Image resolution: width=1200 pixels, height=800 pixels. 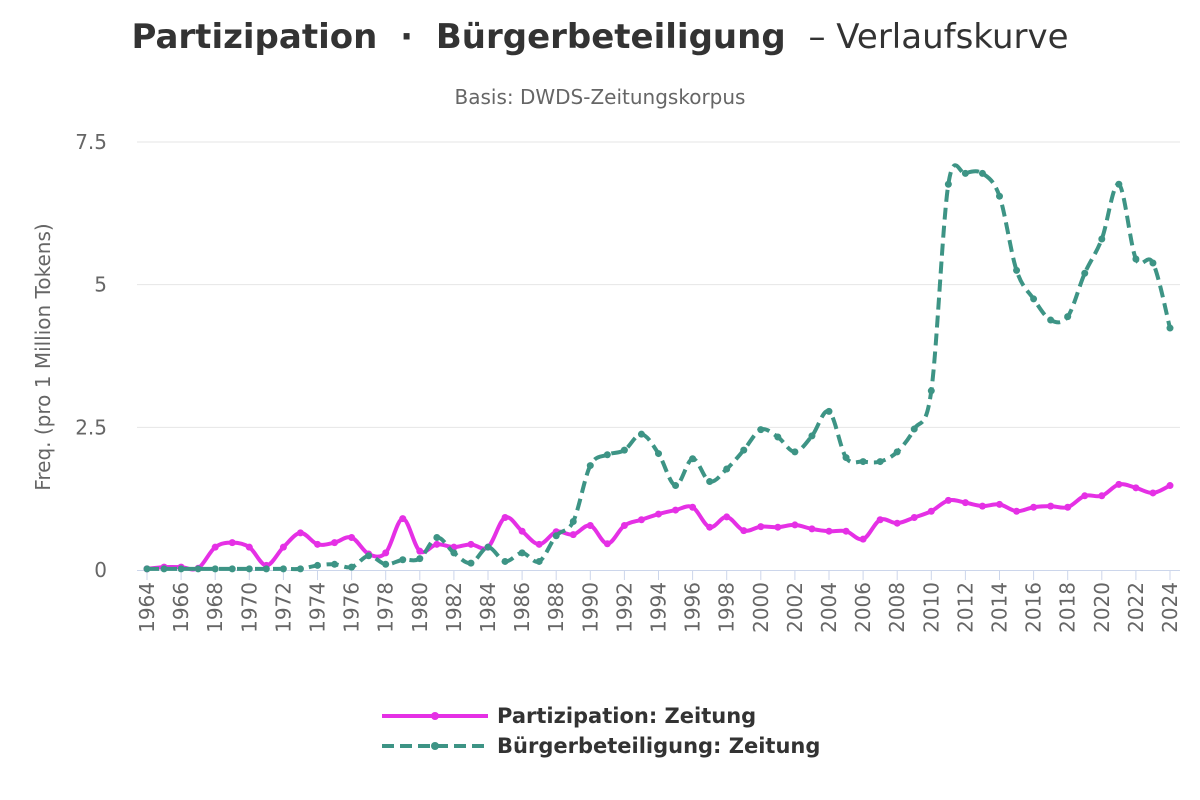 What do you see at coordinates (91, 142) in the screenshot?
I see `y-tick-label: 7.5` at bounding box center [91, 142].